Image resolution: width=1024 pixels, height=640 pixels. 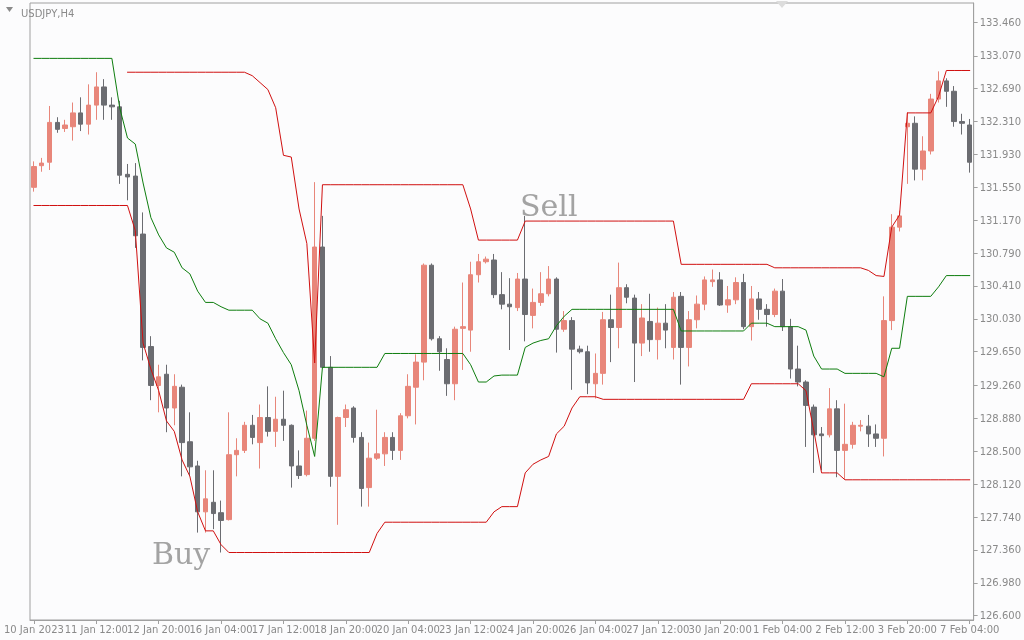 What do you see at coordinates (970, 629) in the screenshot?
I see `x-tick-label: 7 Feb 04:00` at bounding box center [970, 629].